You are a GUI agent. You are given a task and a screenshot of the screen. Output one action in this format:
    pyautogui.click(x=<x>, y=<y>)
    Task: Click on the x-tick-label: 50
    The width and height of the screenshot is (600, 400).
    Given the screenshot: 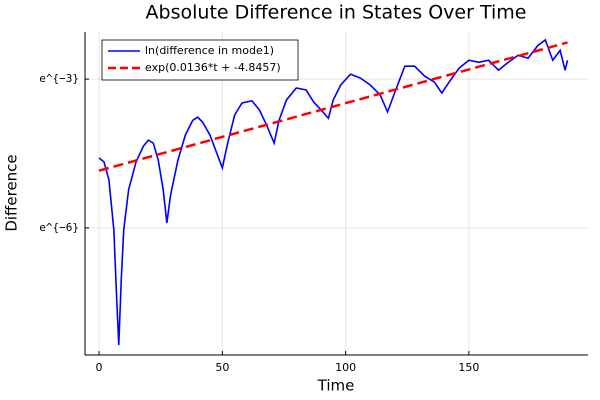 What is the action you would take?
    pyautogui.click(x=222, y=367)
    